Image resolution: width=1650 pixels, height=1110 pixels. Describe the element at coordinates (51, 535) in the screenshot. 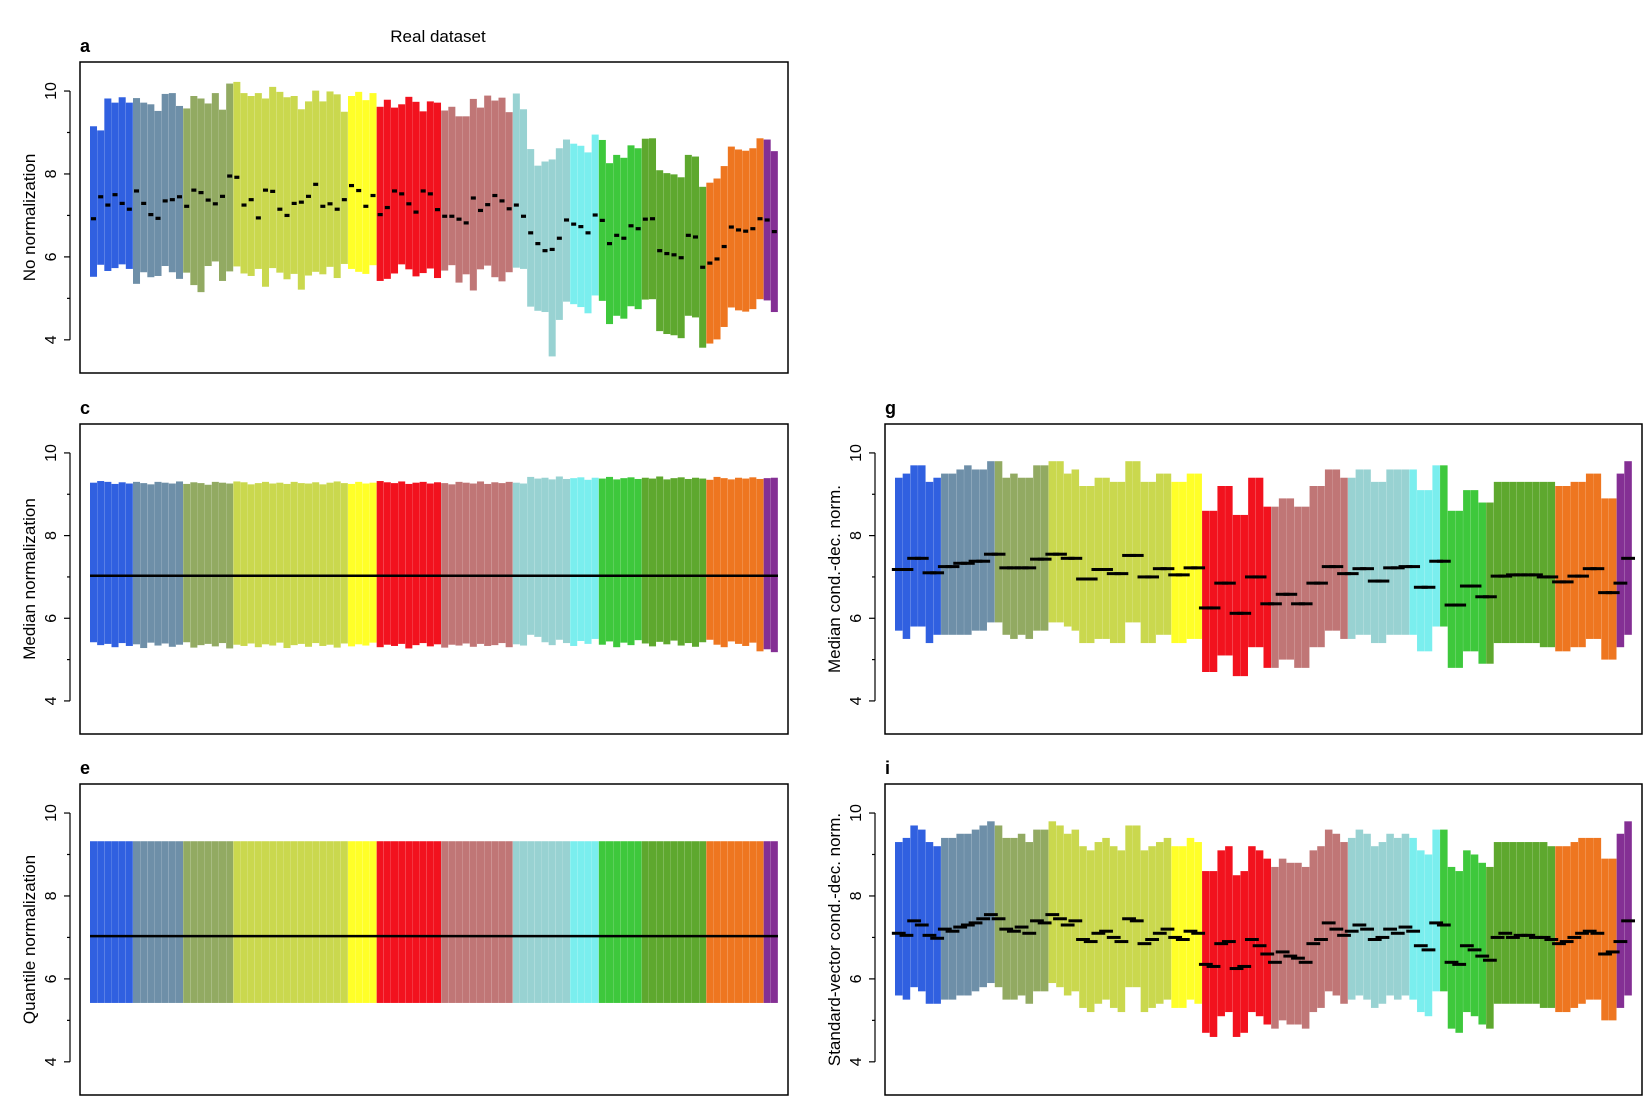

I see `y-tick-label-c: 8` at that location.